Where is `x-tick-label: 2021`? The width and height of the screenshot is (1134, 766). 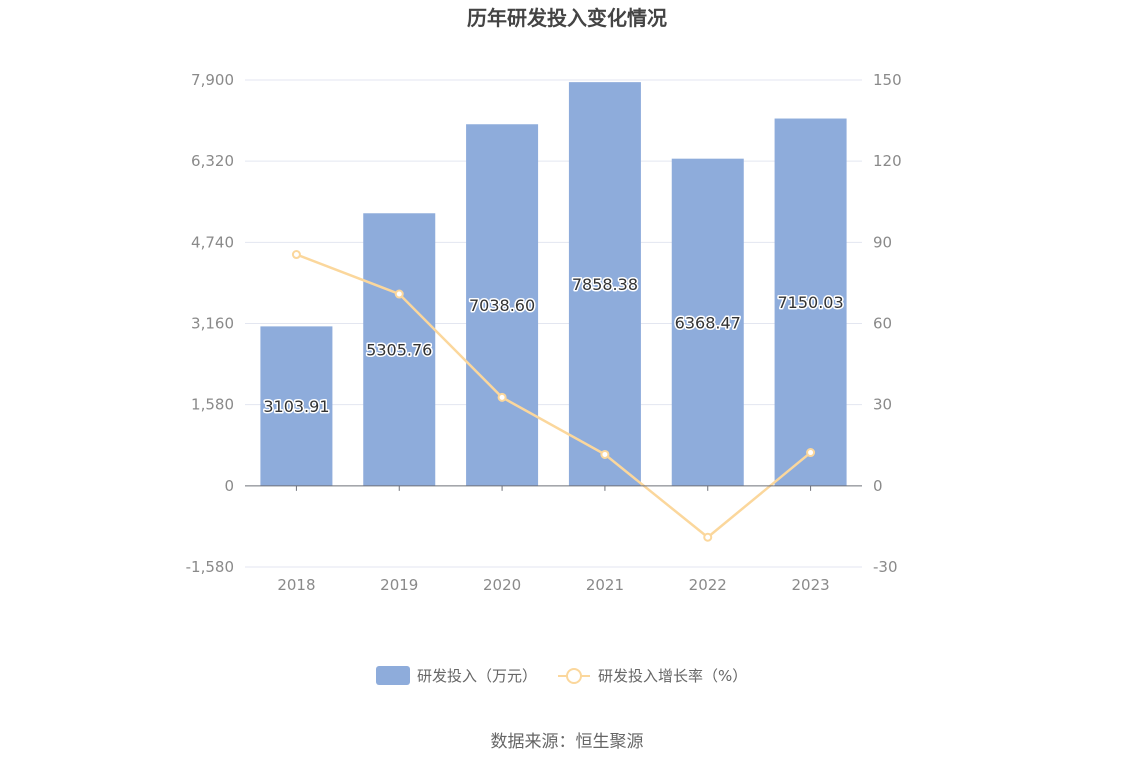 x-tick-label: 2021 is located at coordinates (605, 585).